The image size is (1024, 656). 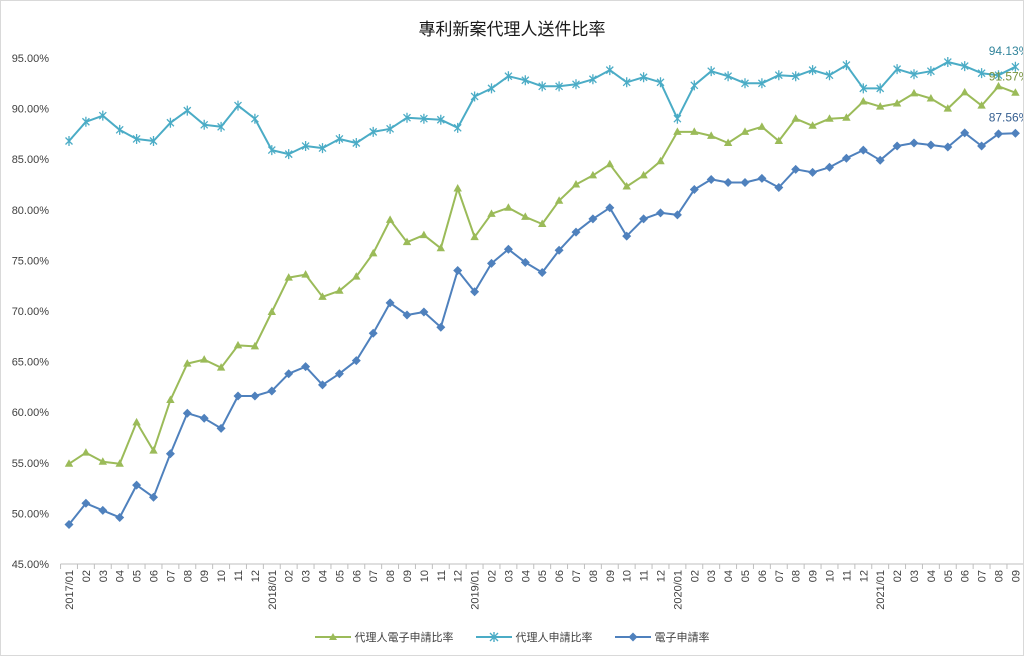 I want to click on y-tick-label: 85.00%, so click(x=31, y=160).